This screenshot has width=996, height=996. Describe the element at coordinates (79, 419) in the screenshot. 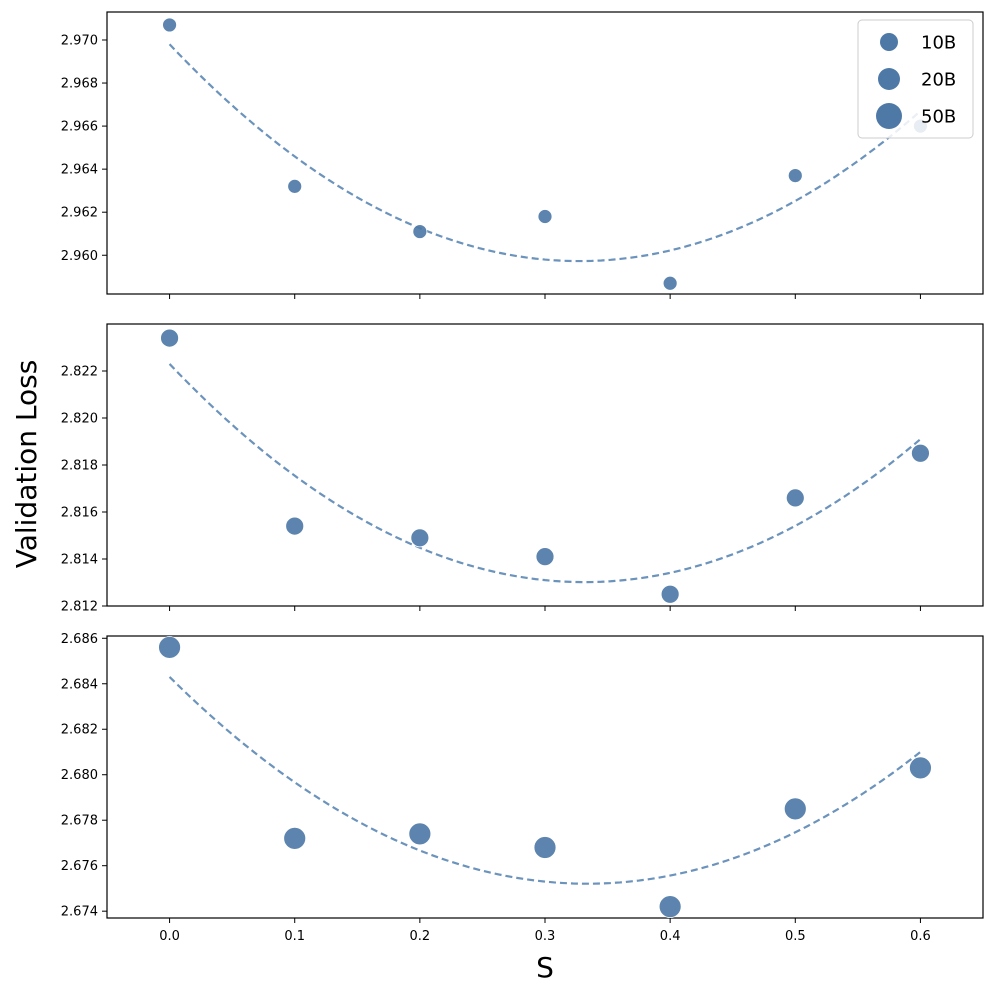

I see `y-tick-label: 2.820` at that location.